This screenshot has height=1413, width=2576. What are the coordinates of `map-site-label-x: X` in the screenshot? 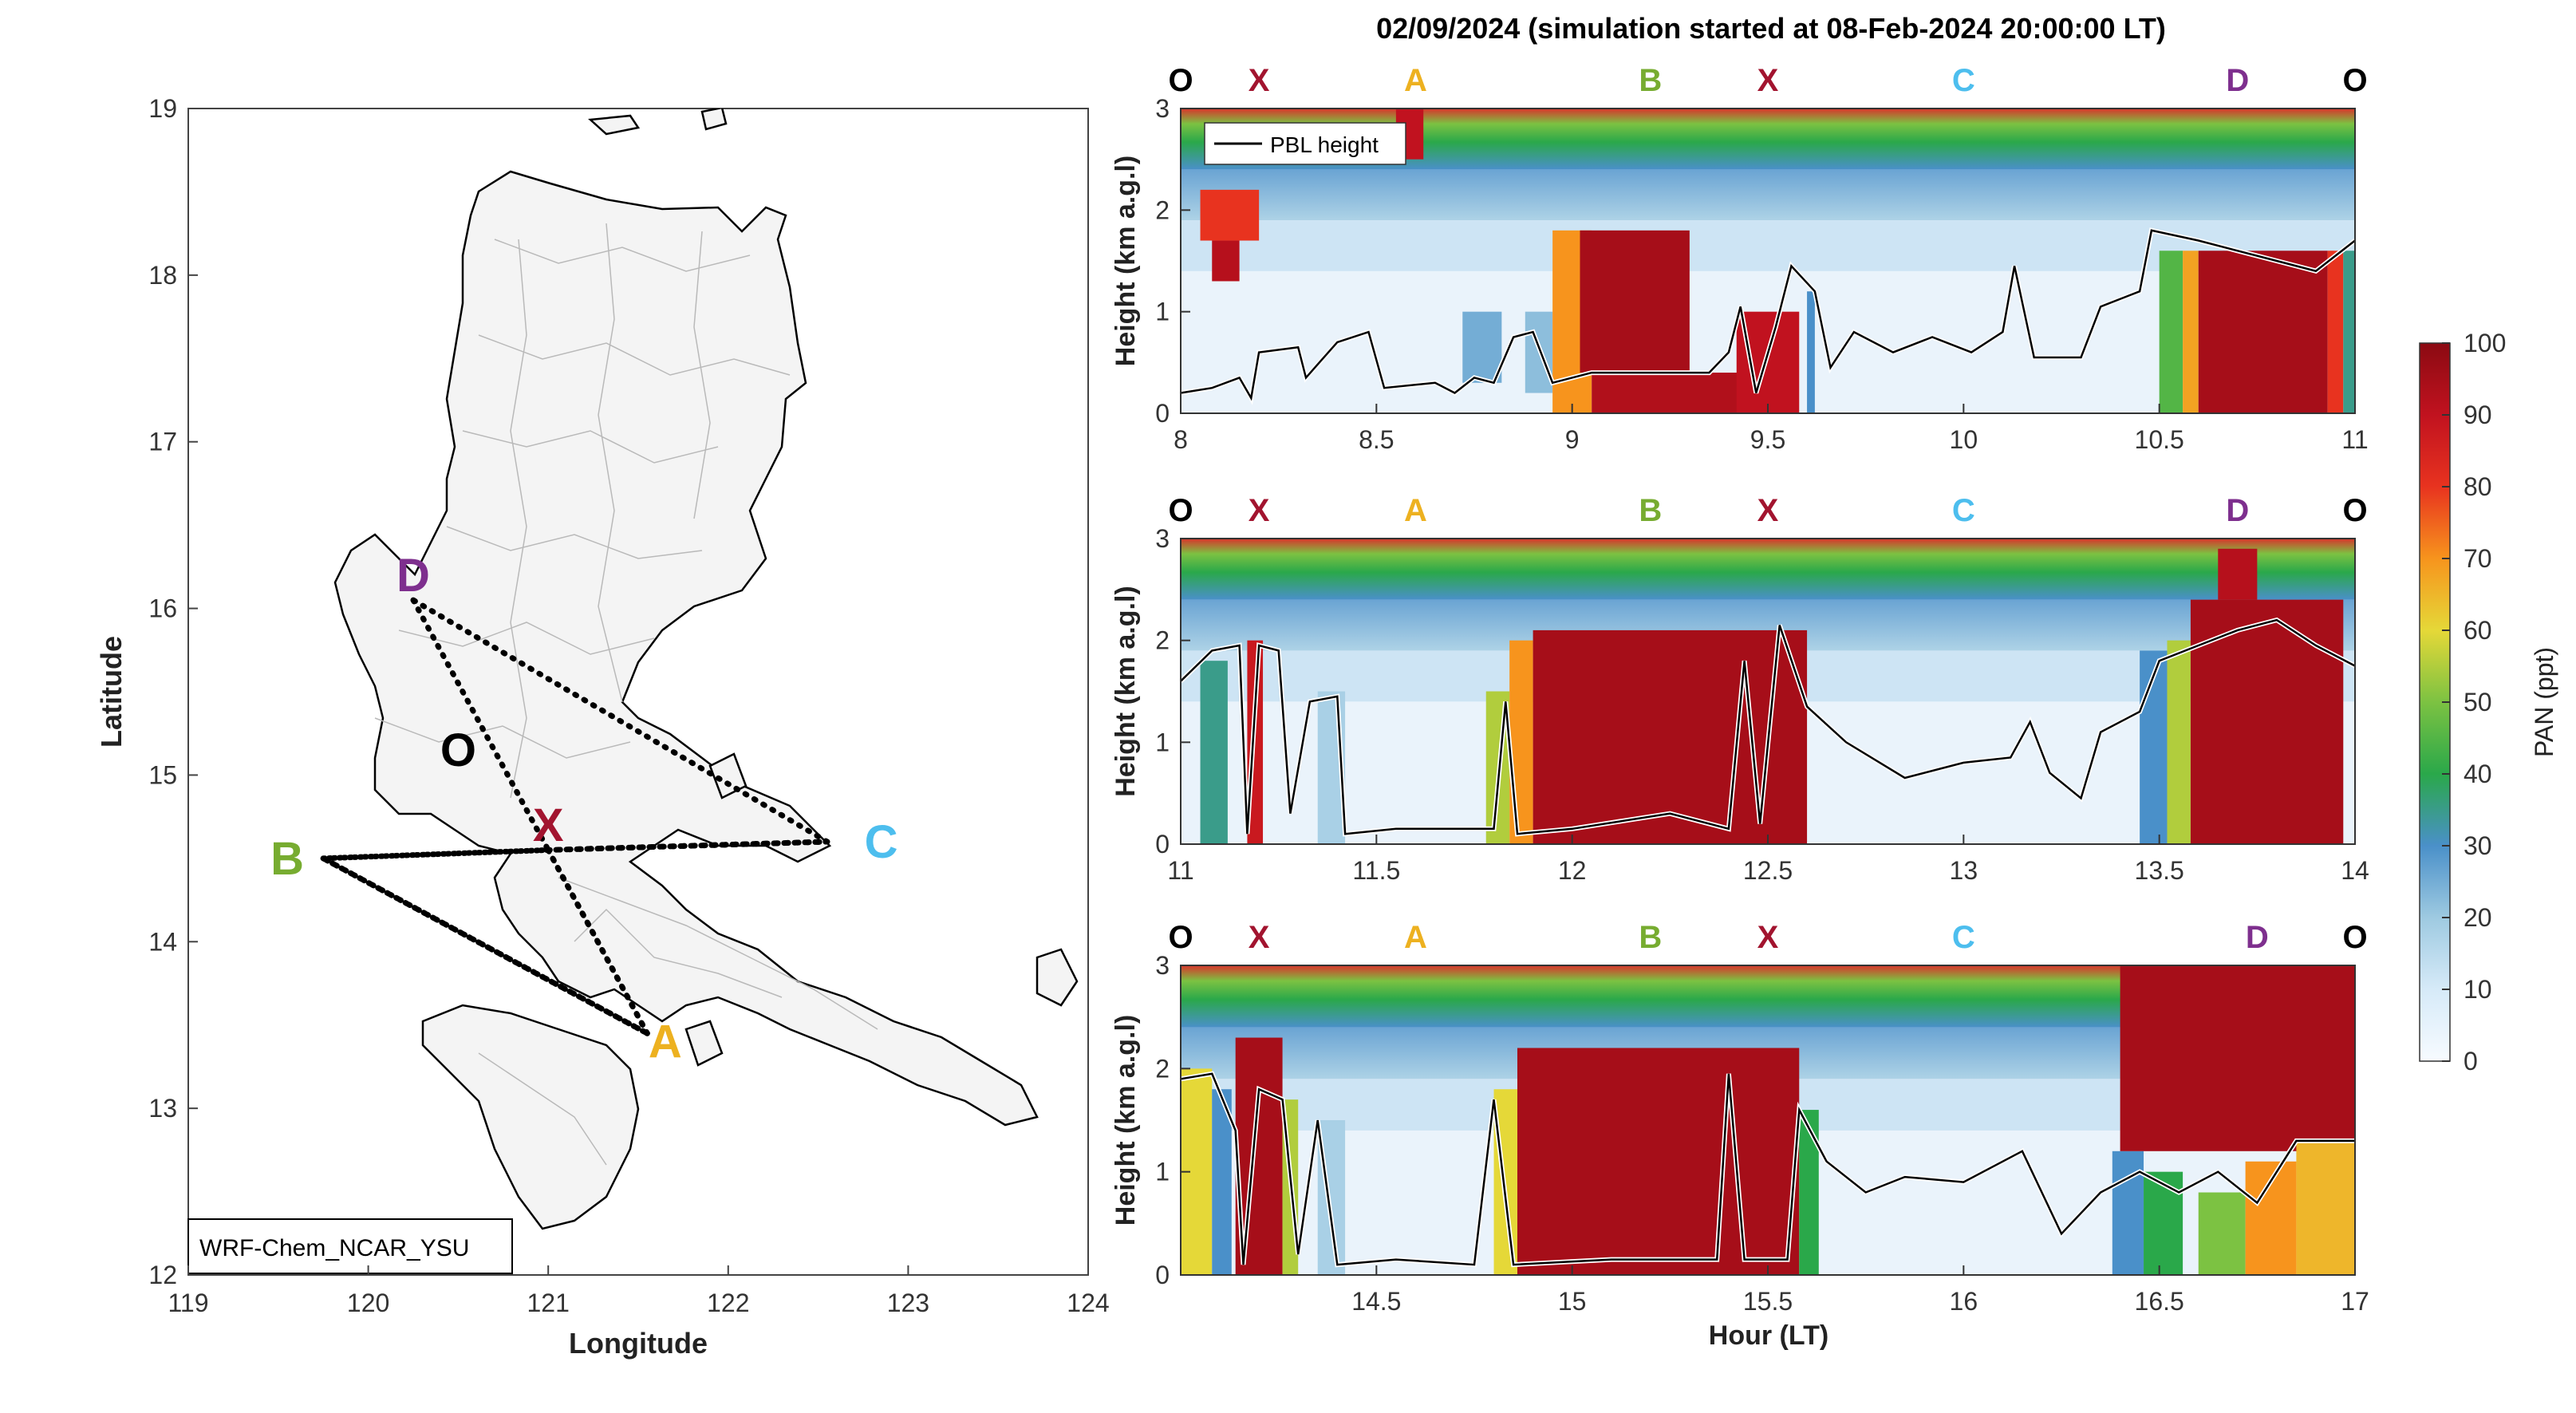 It's located at (549, 825).